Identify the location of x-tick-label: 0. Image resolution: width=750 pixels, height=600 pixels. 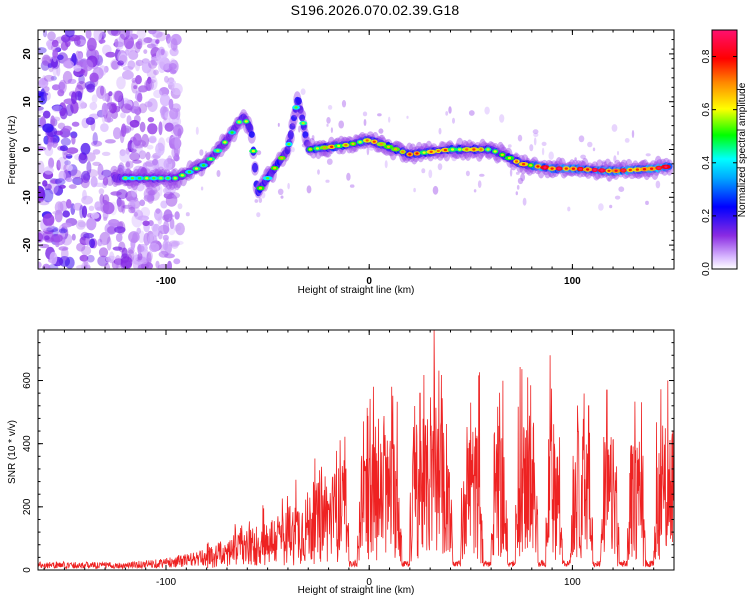
(369, 582).